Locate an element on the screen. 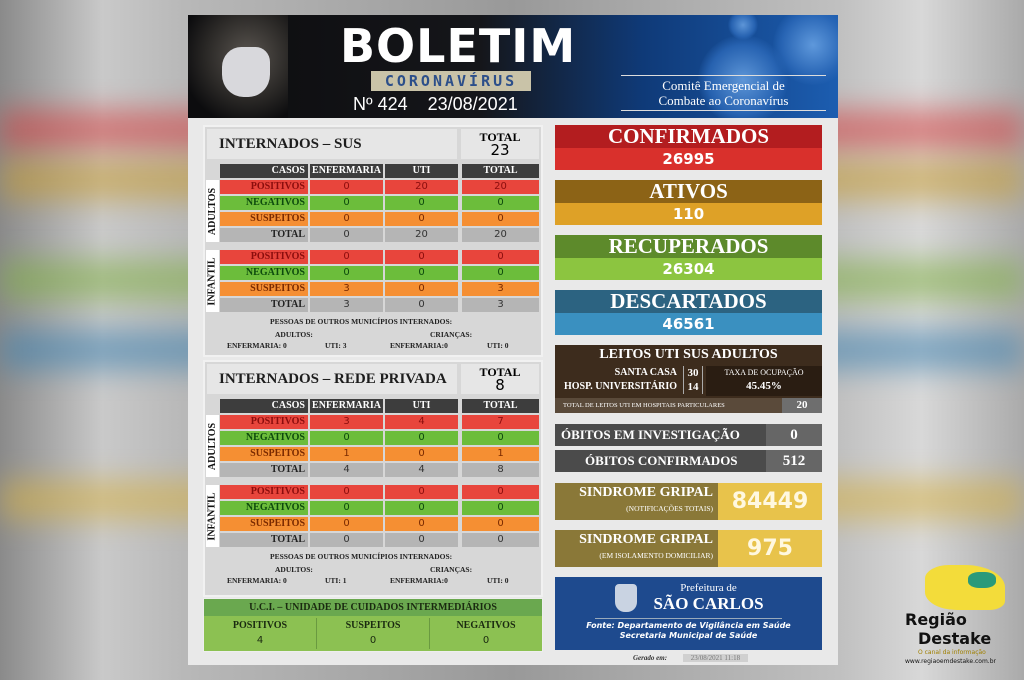 This screenshot has width=1024, height=680. group-label-infantil: INFANTIL is located at coordinates (212, 516).